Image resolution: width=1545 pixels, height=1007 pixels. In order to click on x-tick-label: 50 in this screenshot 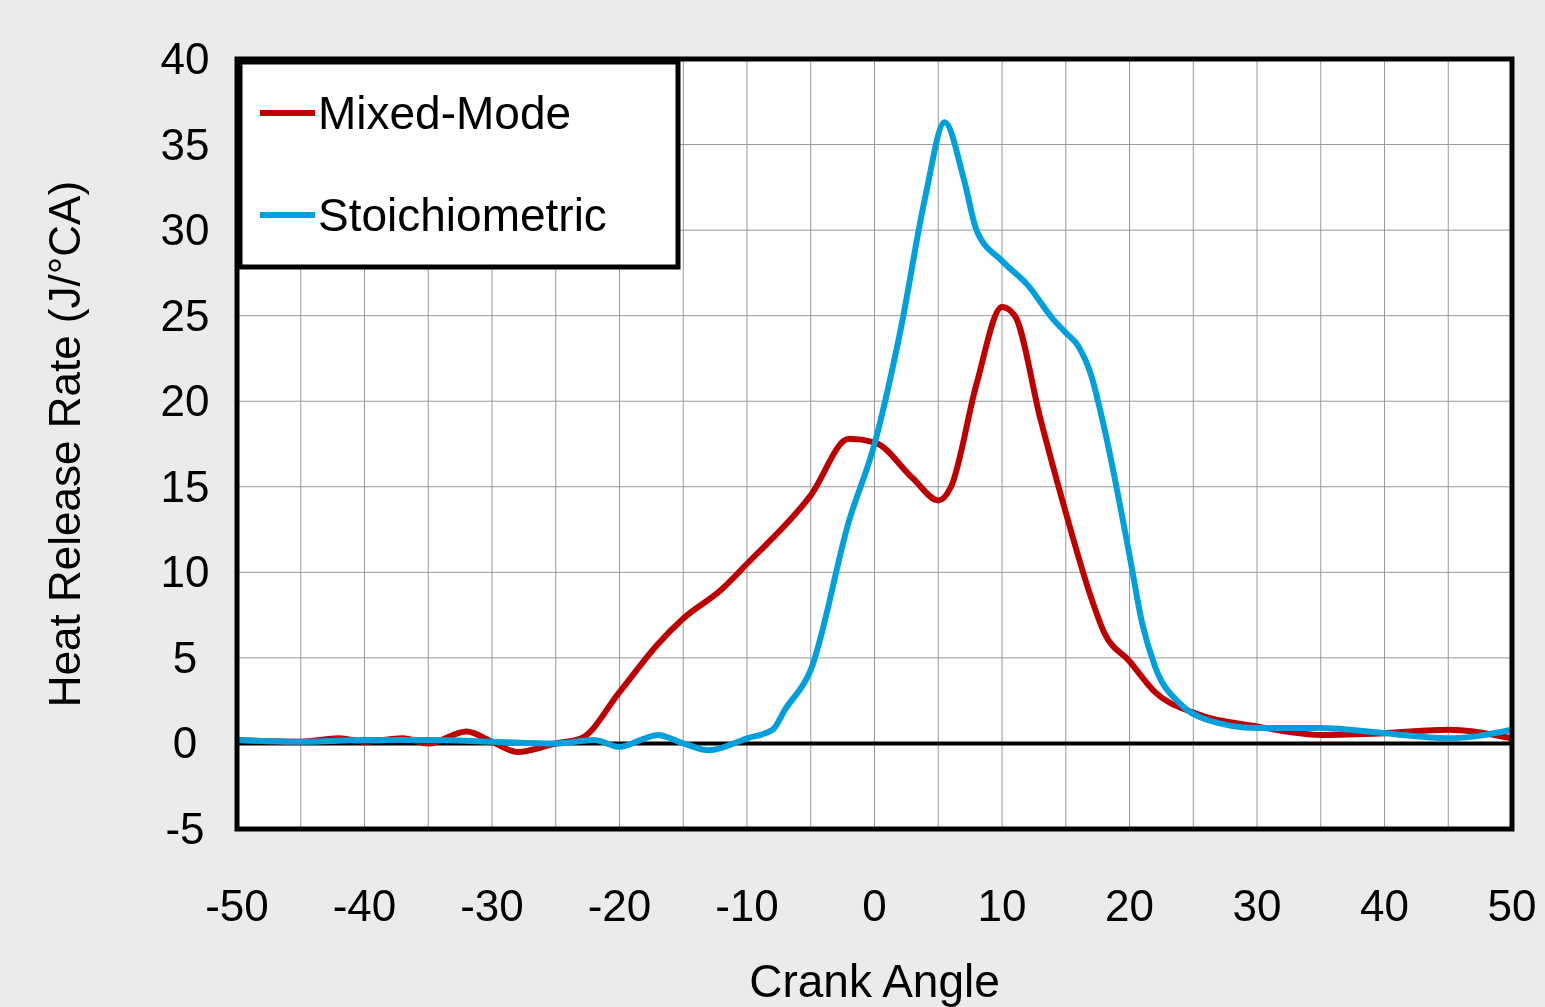, I will do `click(1512, 905)`.